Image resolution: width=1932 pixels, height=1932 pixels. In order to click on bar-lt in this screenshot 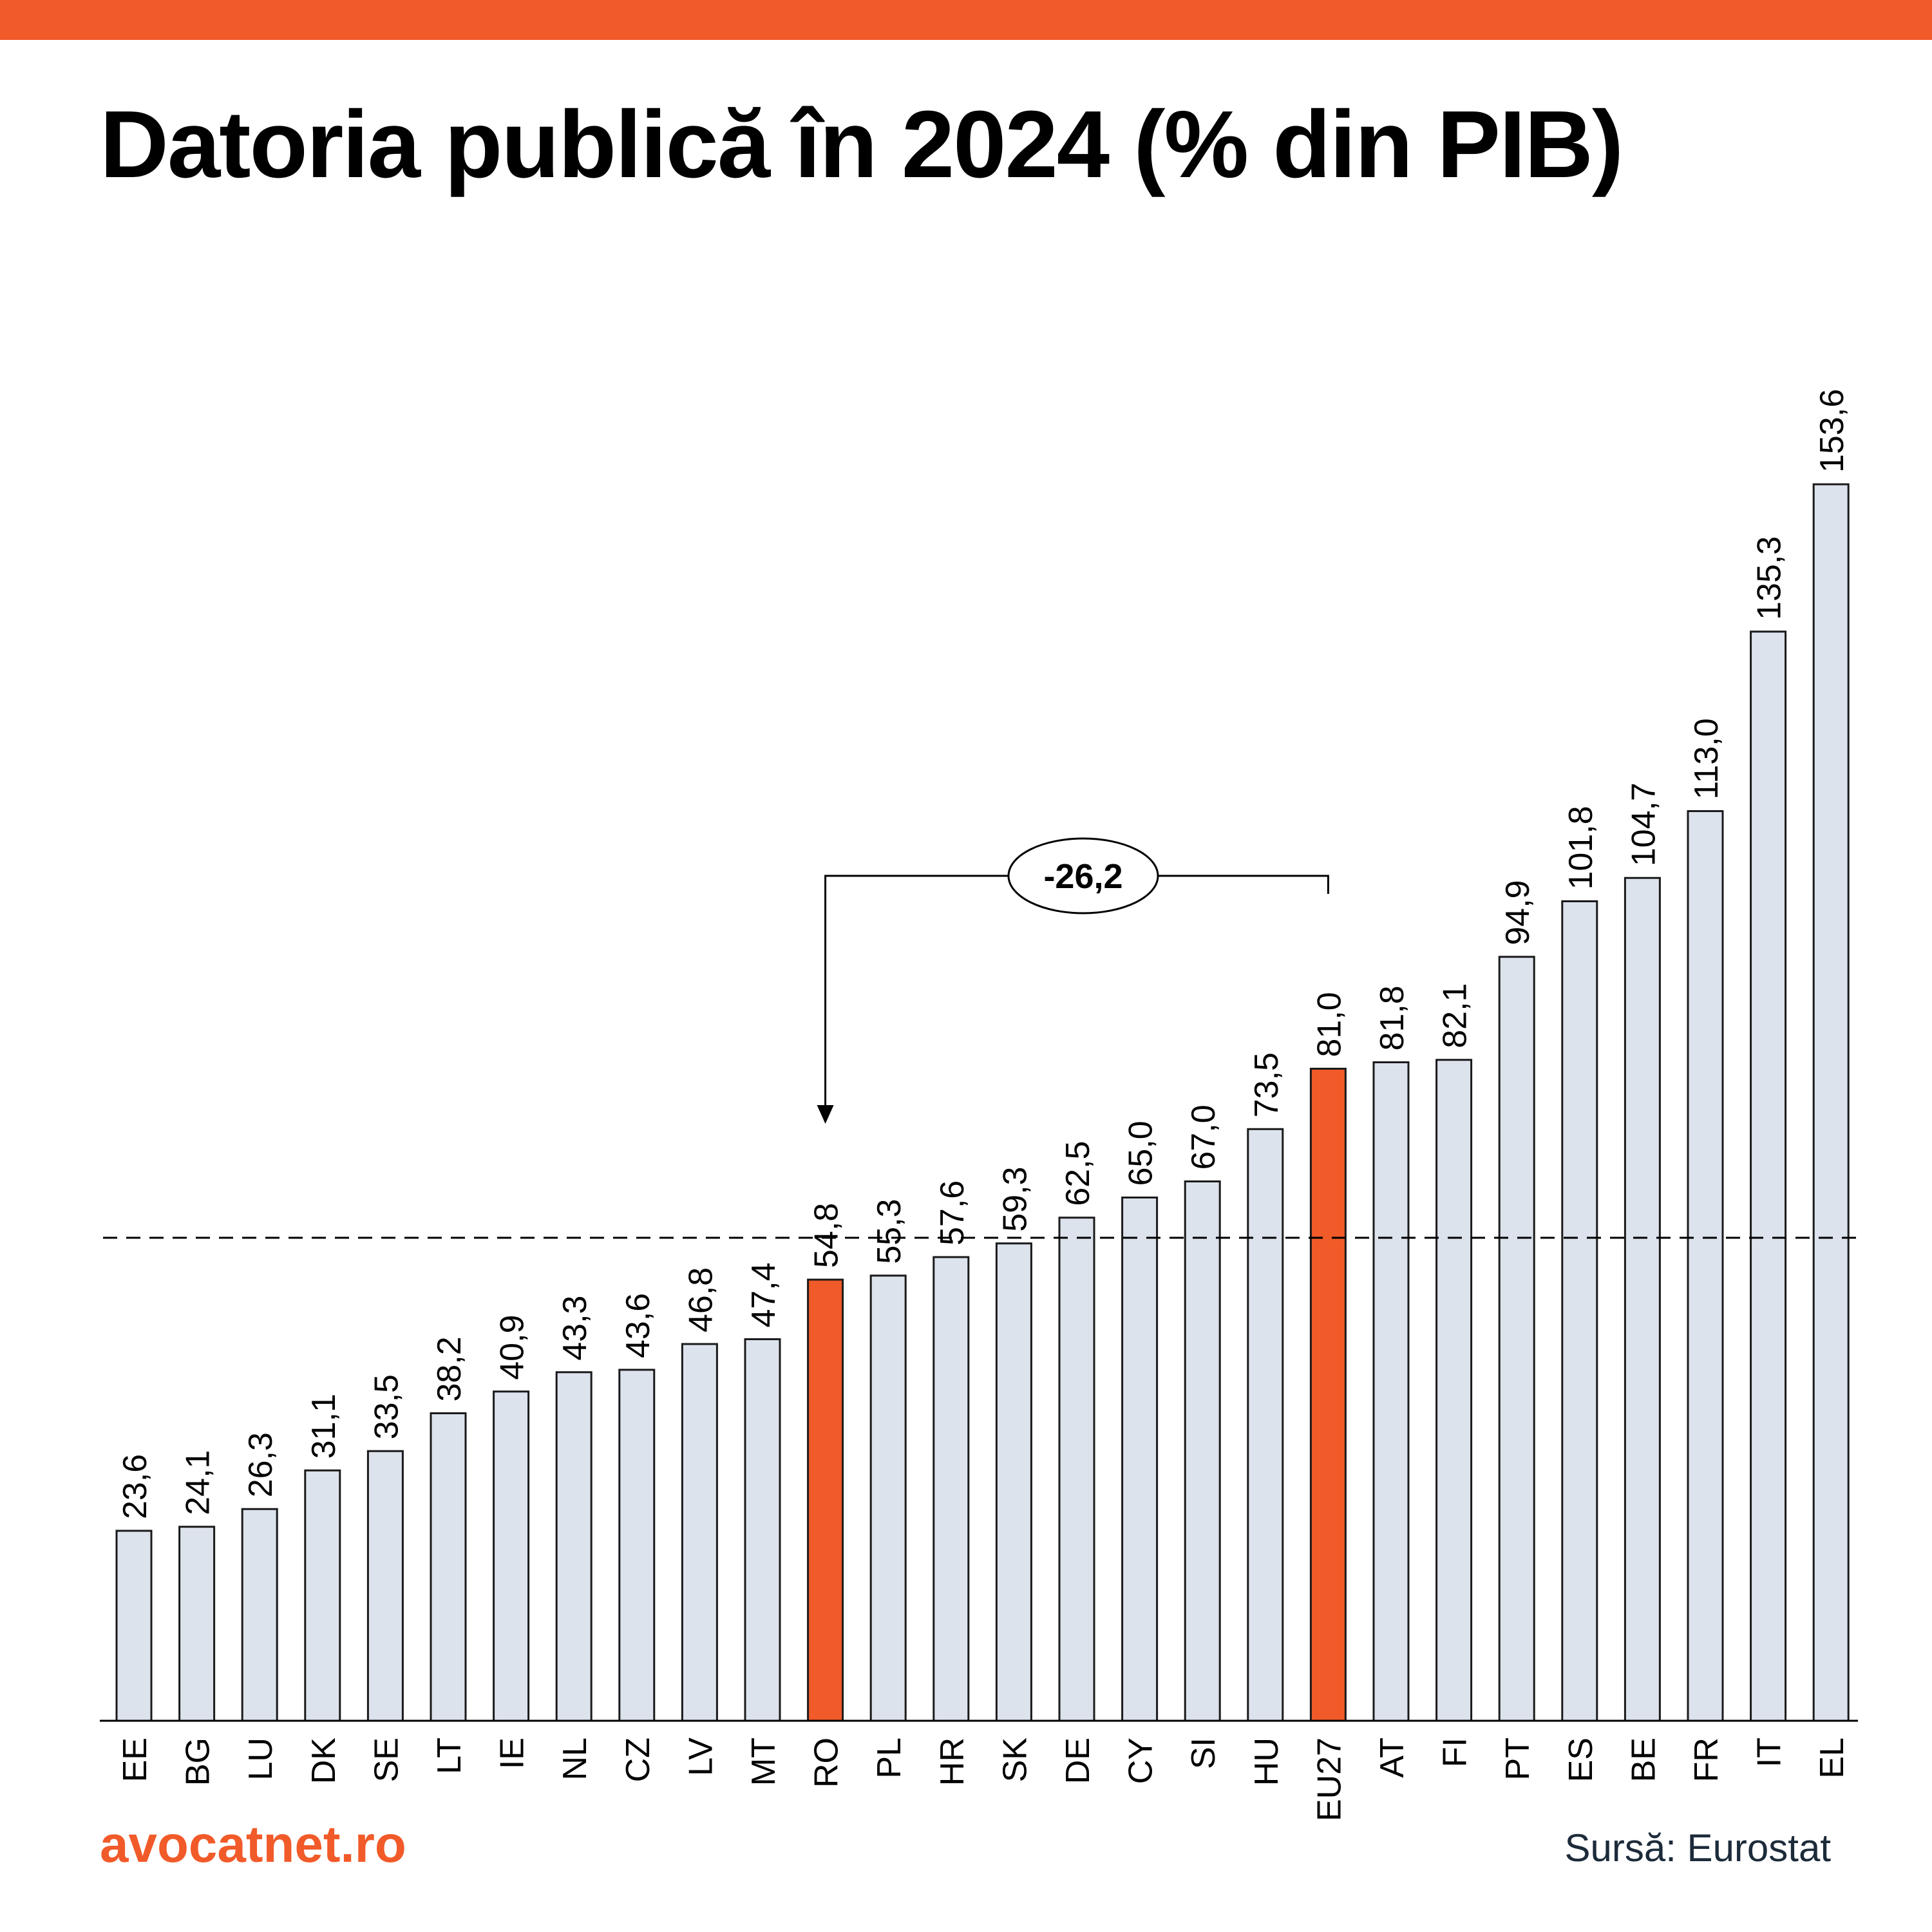, I will do `click(448, 1567)`.